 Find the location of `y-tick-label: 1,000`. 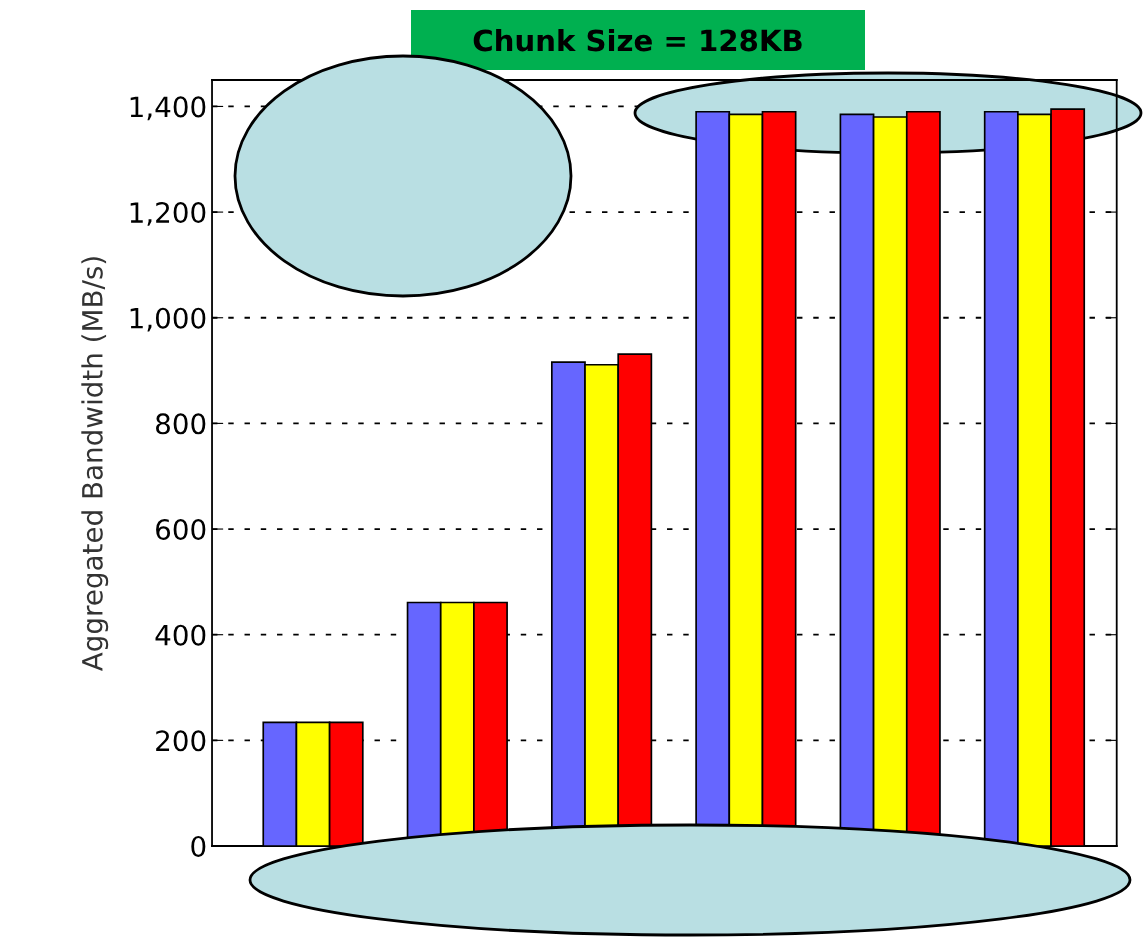

y-tick-label: 1,000 is located at coordinates (168, 319).